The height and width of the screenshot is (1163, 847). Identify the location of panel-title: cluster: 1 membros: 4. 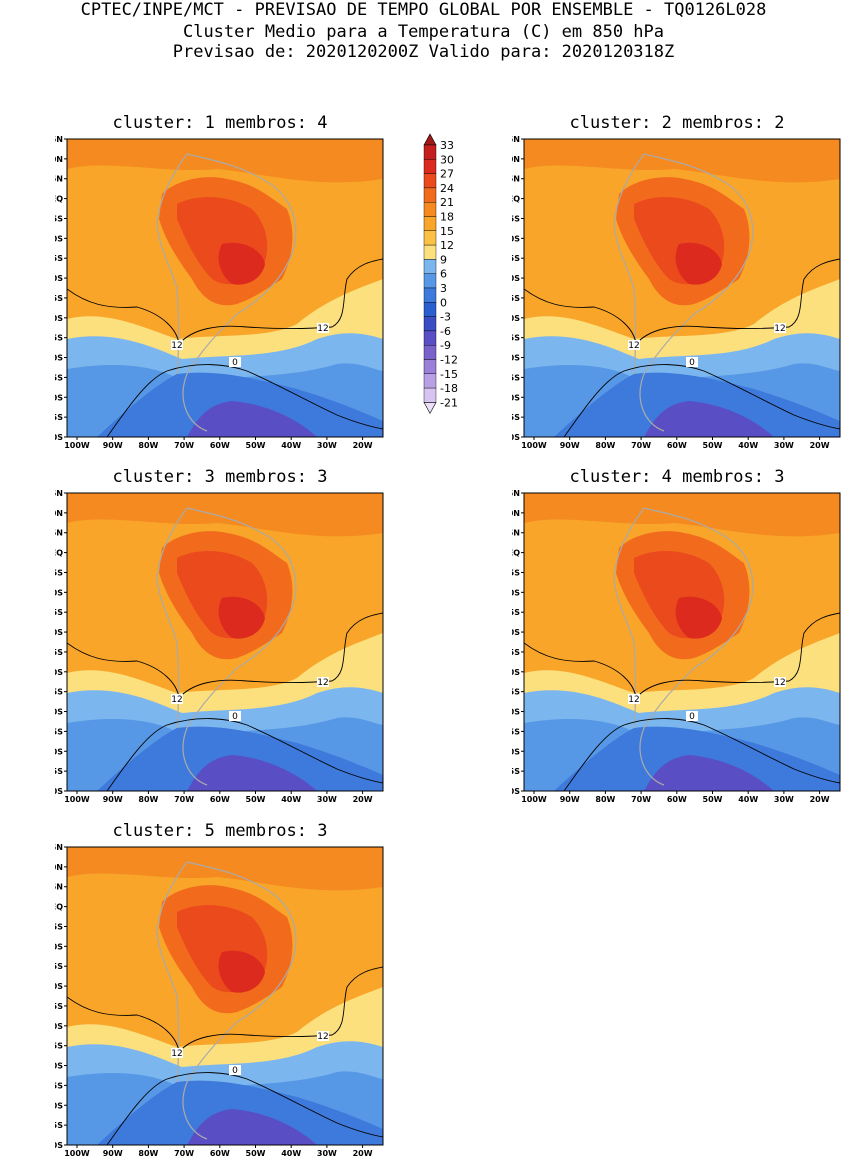
(220, 123).